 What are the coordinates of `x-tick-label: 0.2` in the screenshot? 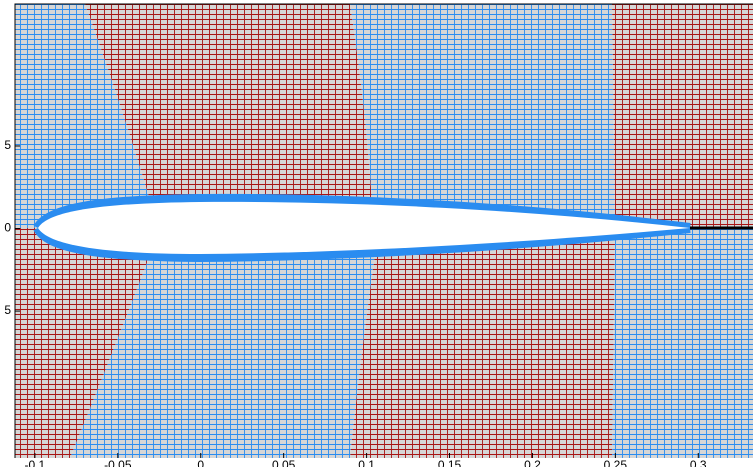 It's located at (532, 462).